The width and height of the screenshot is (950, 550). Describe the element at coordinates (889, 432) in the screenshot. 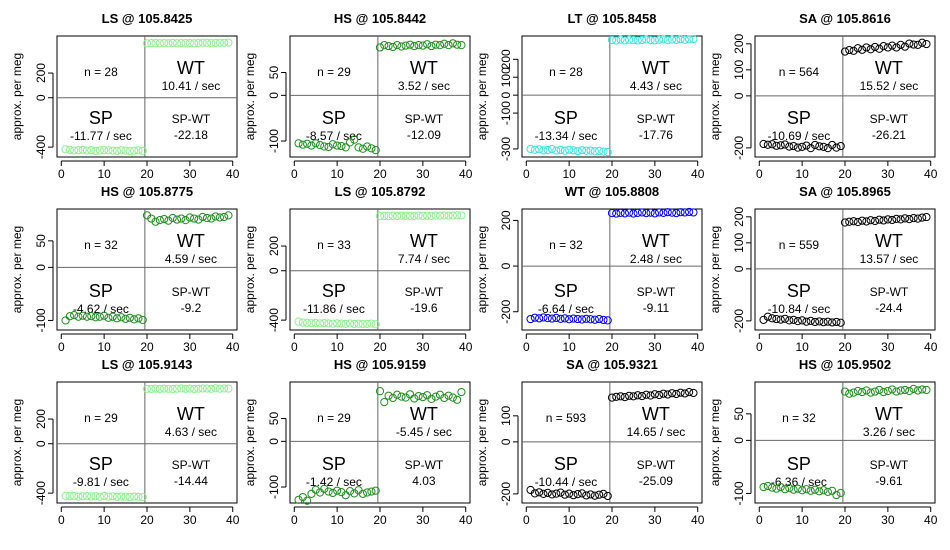

I see `wt-rate: 3.26 / sec` at that location.